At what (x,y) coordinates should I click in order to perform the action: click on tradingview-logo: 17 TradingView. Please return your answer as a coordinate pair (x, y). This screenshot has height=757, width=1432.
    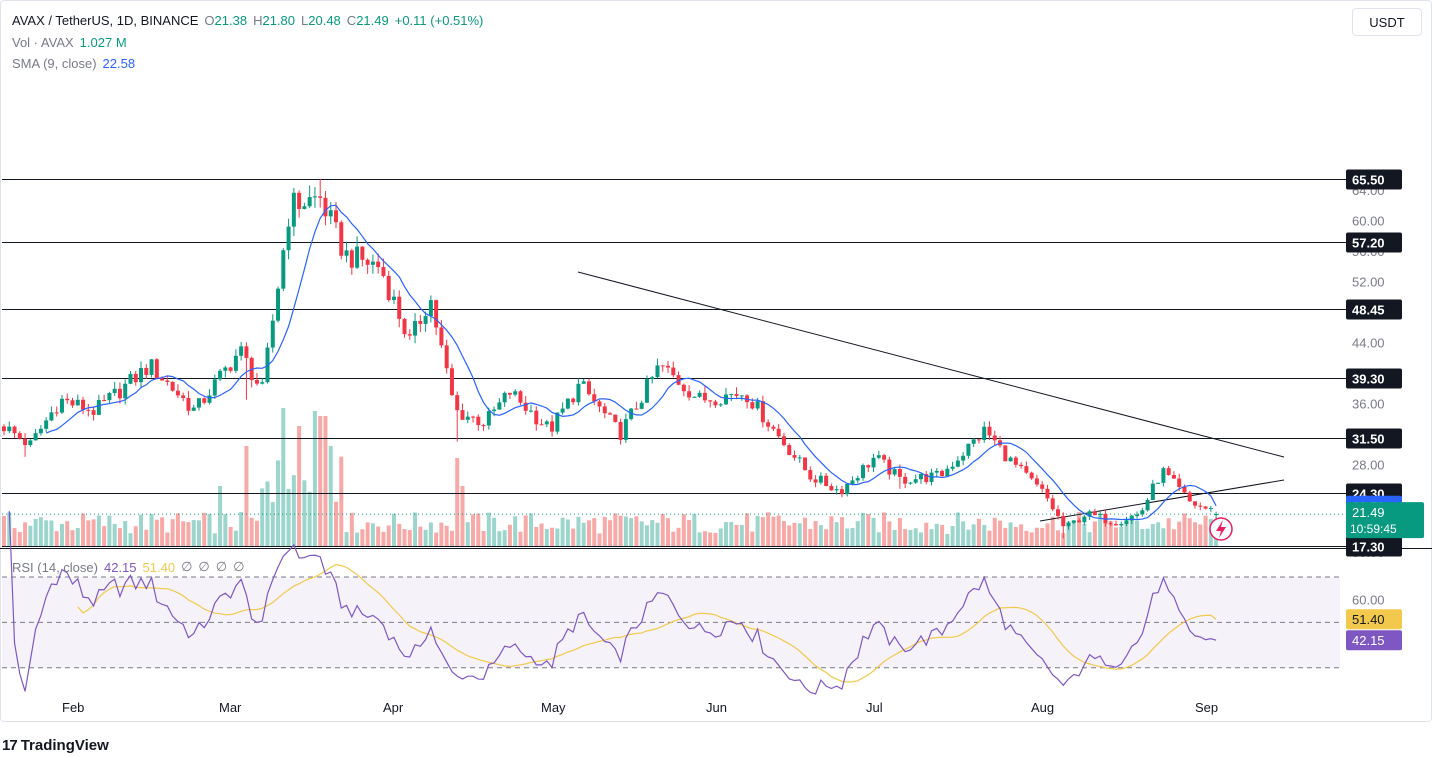
    Looking at the image, I should click on (55, 745).